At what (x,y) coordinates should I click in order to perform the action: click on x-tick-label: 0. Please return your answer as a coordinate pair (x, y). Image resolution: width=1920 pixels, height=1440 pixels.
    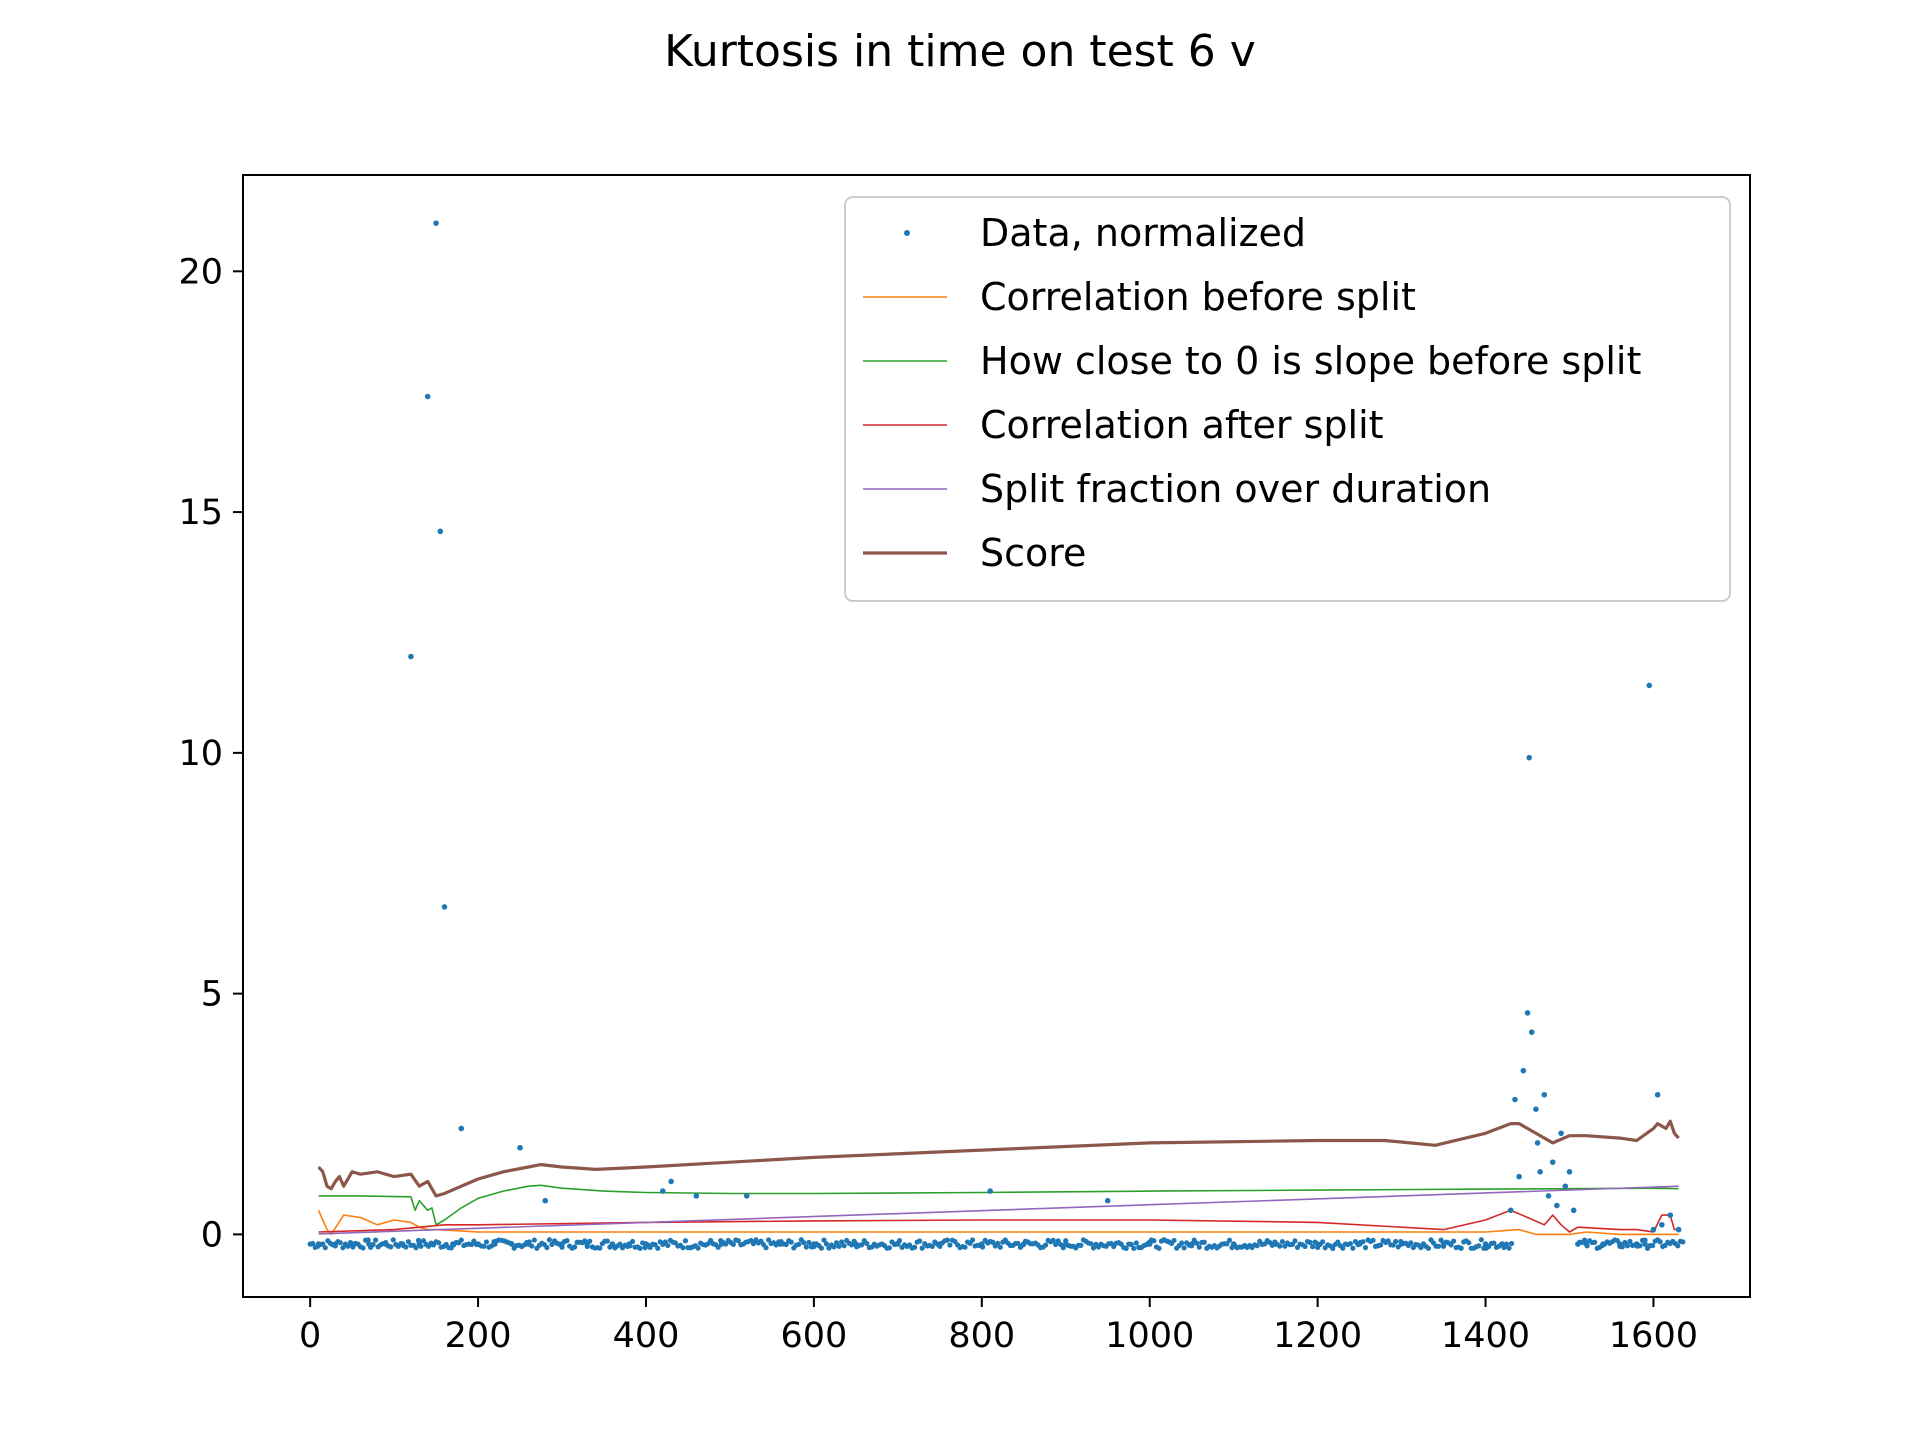
    Looking at the image, I should click on (310, 1336).